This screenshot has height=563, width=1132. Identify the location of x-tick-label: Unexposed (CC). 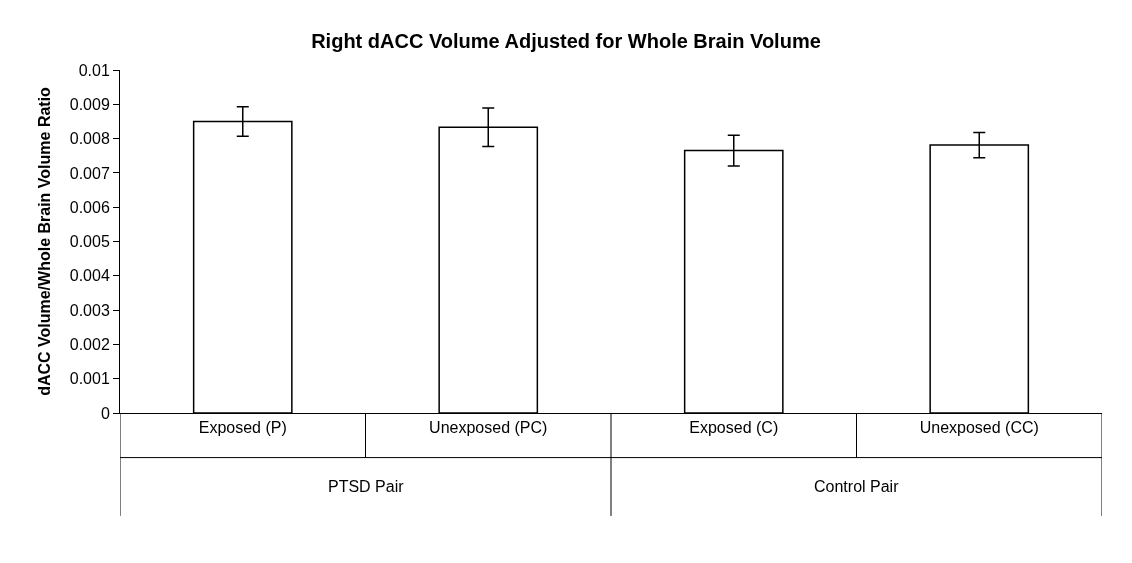
(979, 428).